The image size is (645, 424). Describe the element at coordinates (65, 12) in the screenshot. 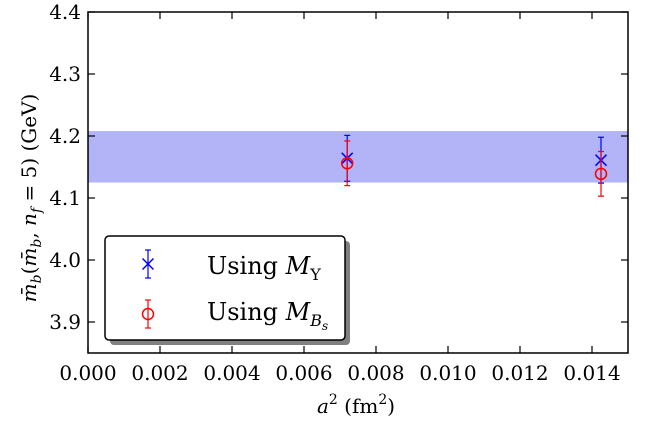

I see `y-tick-label-5: 4.4` at that location.